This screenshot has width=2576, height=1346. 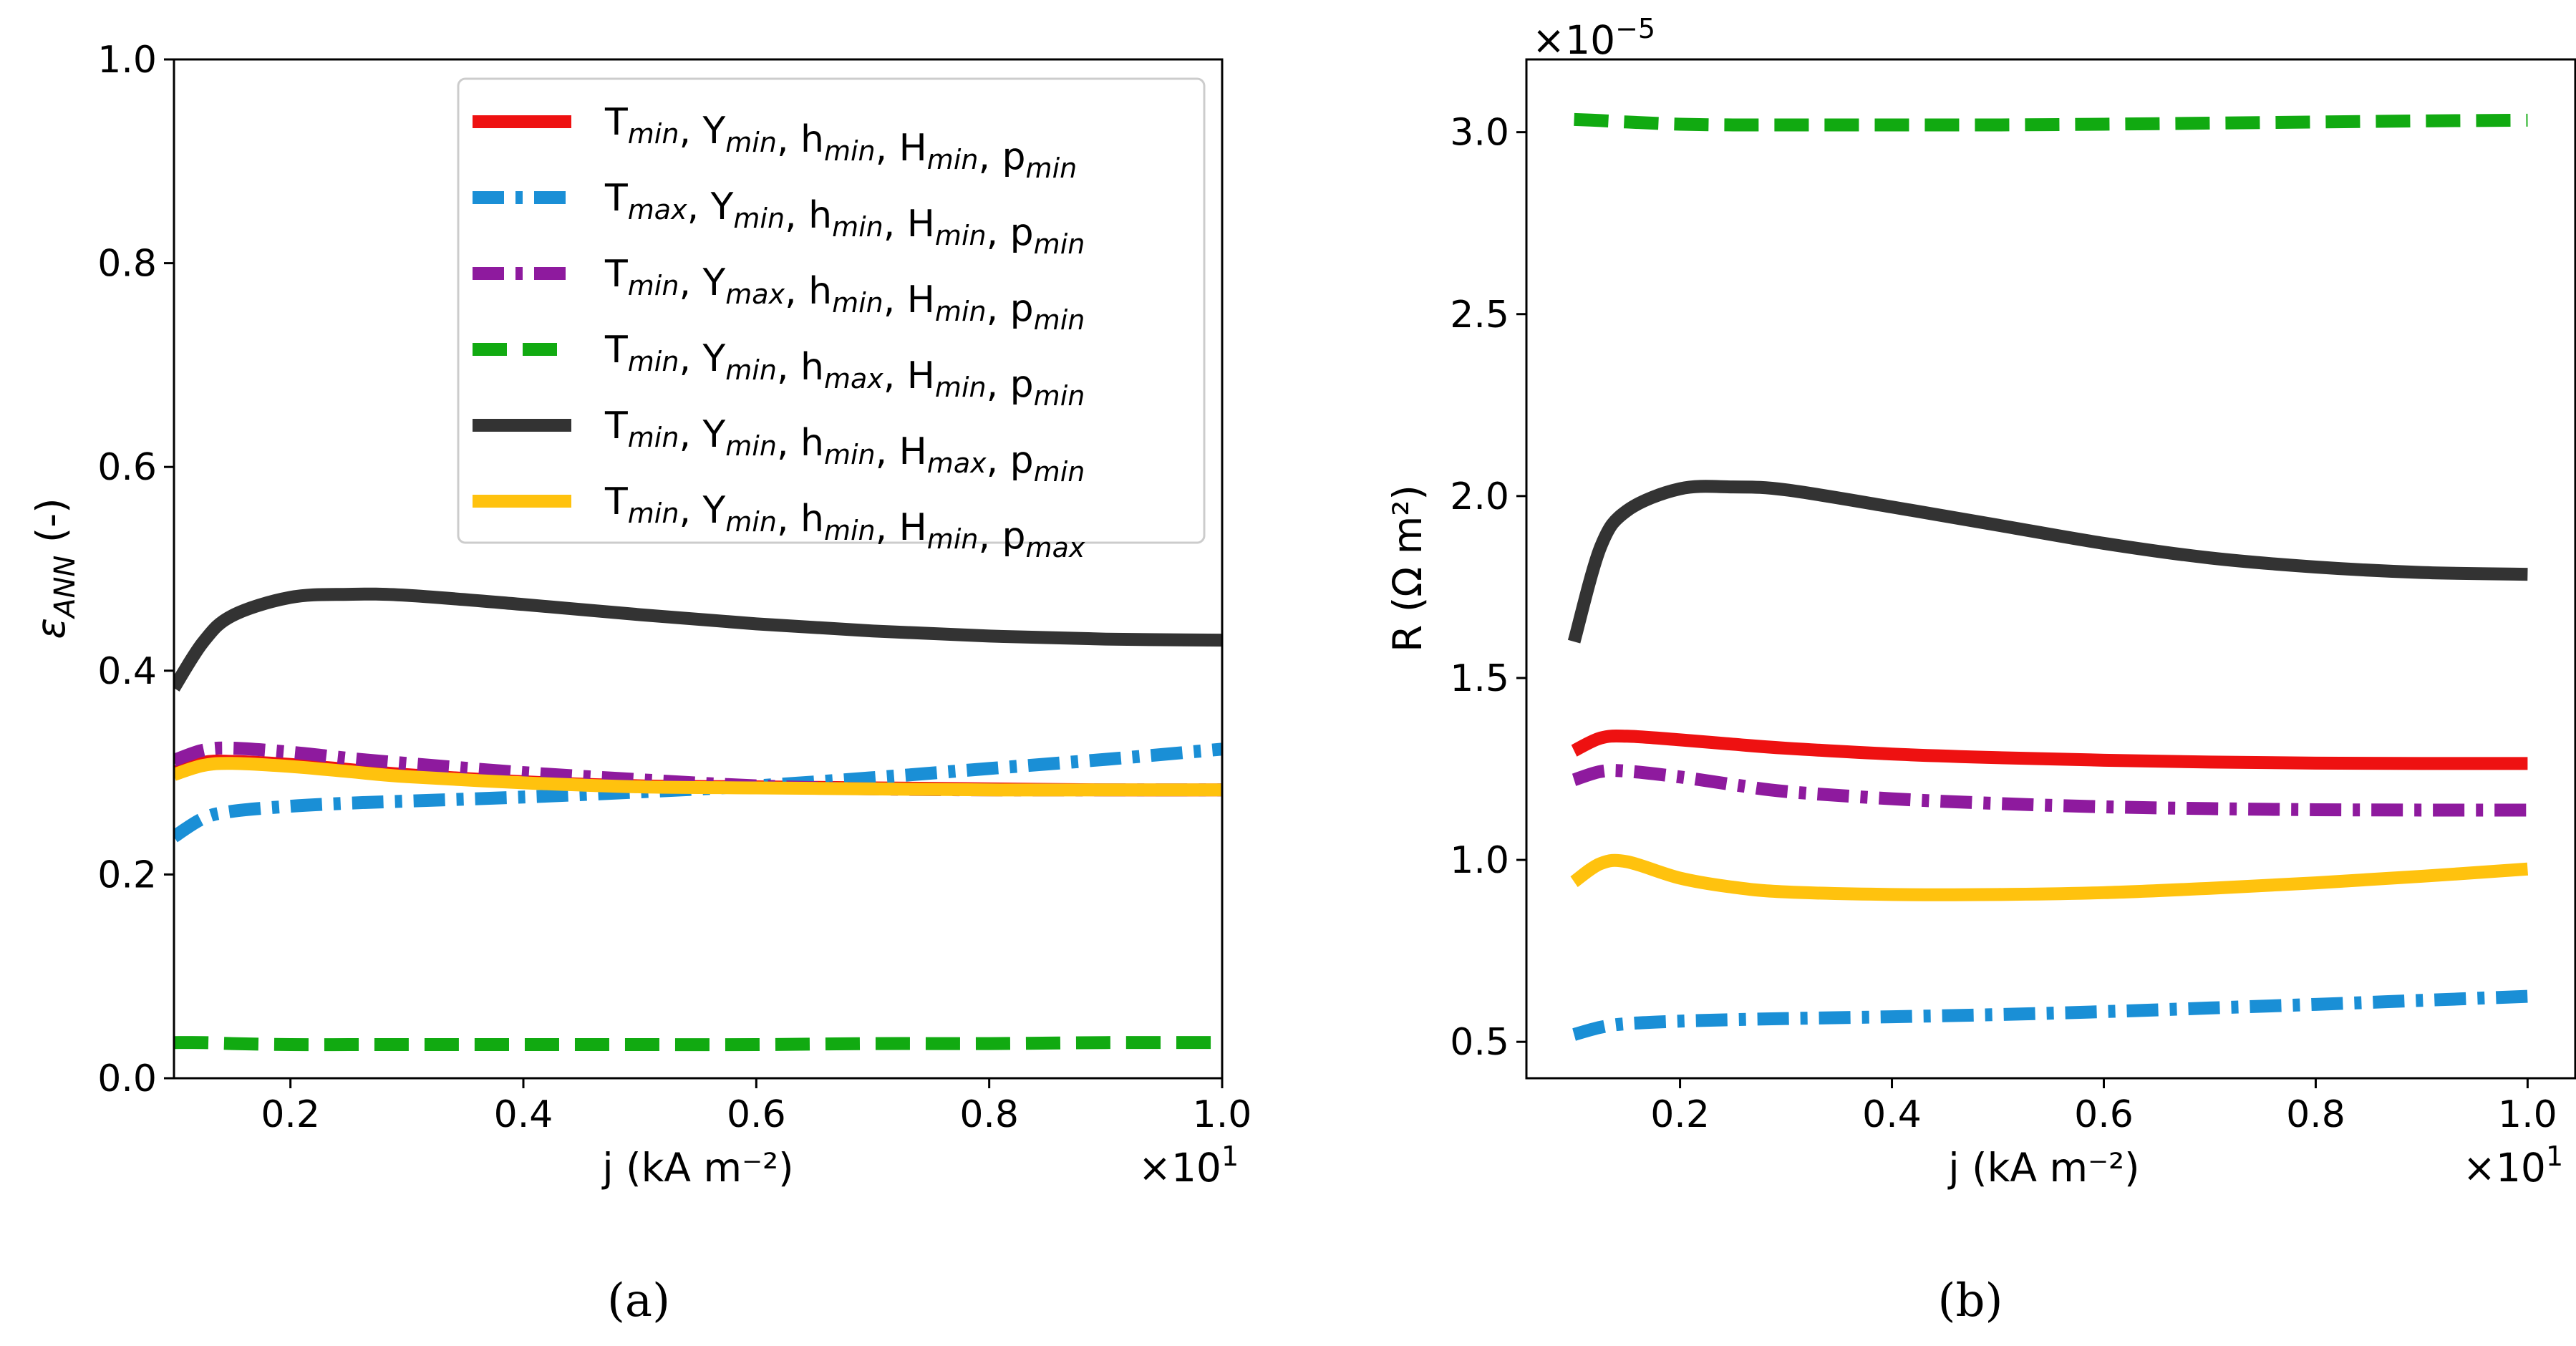 I want to click on plot-area-a, so click(x=698, y=819).